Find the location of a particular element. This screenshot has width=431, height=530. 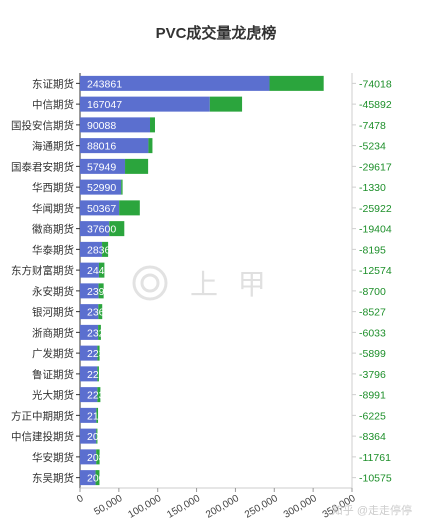

category-label: 银河期货 is located at coordinates (53, 312).